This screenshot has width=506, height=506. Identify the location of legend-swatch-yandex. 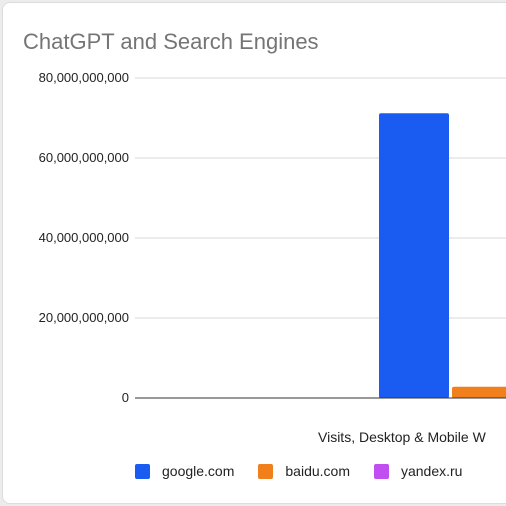
(381, 471).